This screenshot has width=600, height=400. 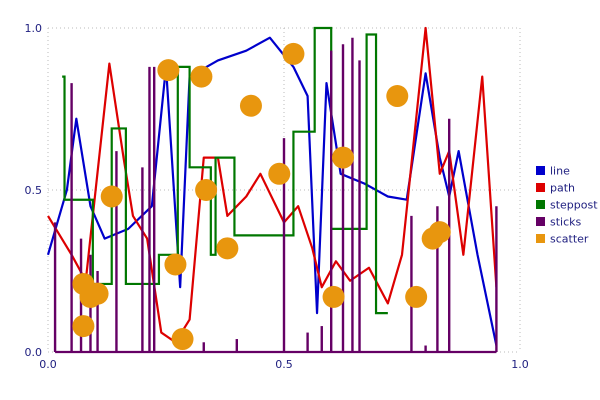 I want to click on x-tick-label: 0.5, so click(x=284, y=364).